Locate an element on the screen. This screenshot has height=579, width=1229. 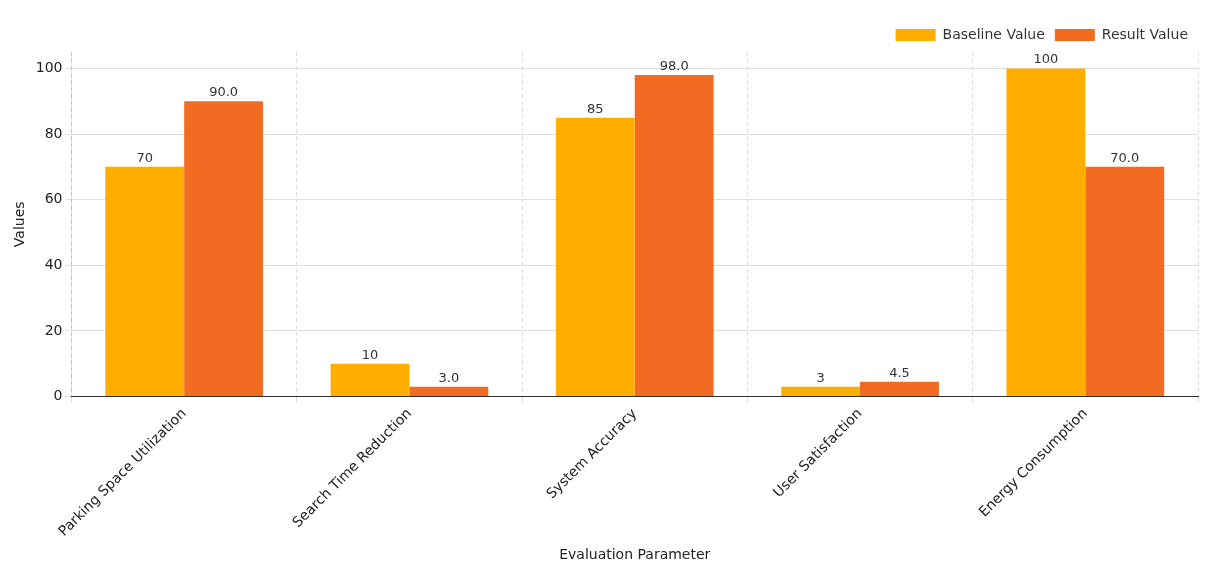
y-axis-title: Values is located at coordinates (19, 224).